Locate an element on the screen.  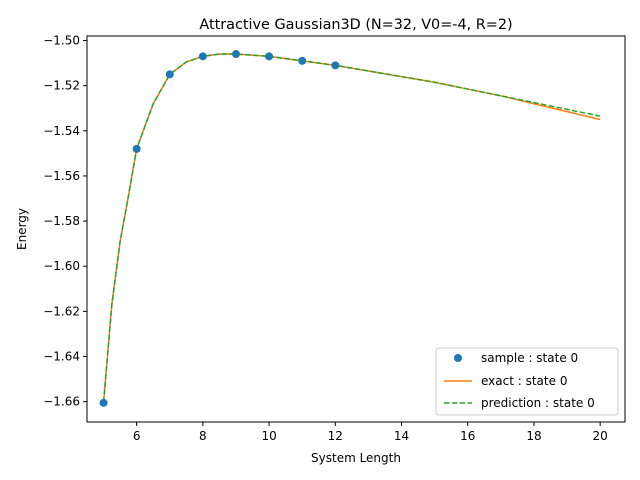
x-tick-label: 6 is located at coordinates (137, 436).